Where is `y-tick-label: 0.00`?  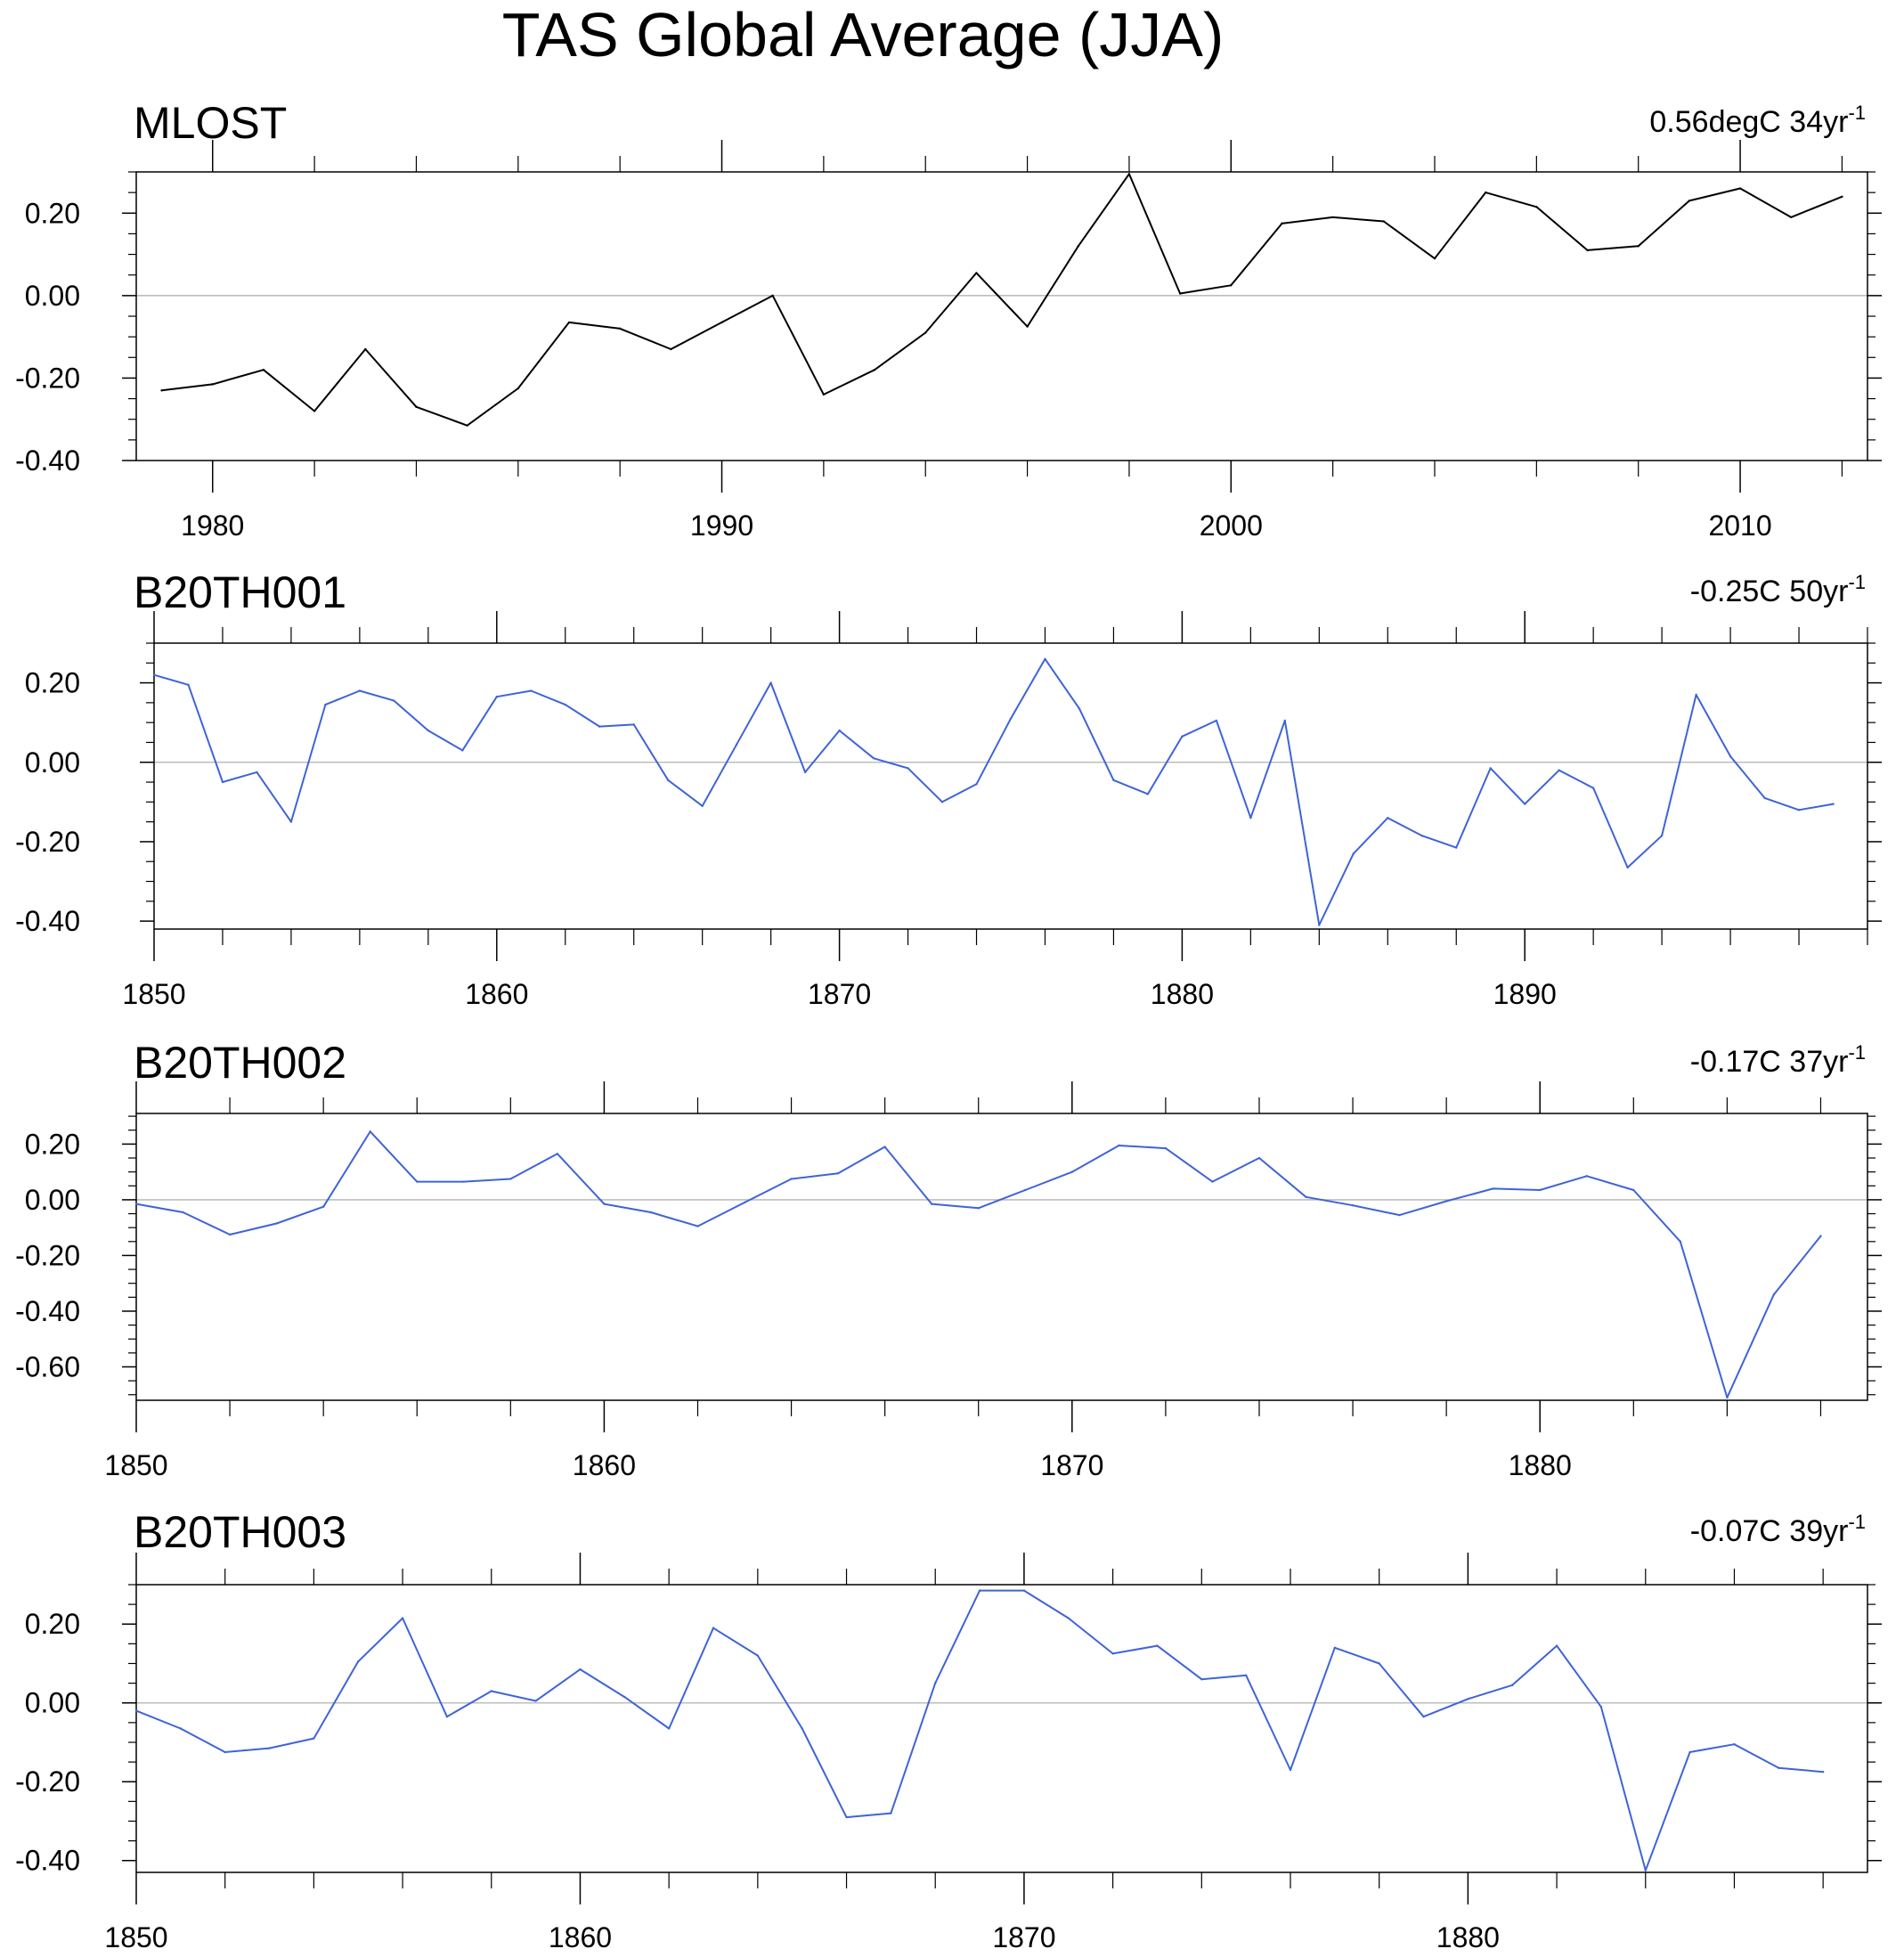
y-tick-label: 0.00 is located at coordinates (52, 296).